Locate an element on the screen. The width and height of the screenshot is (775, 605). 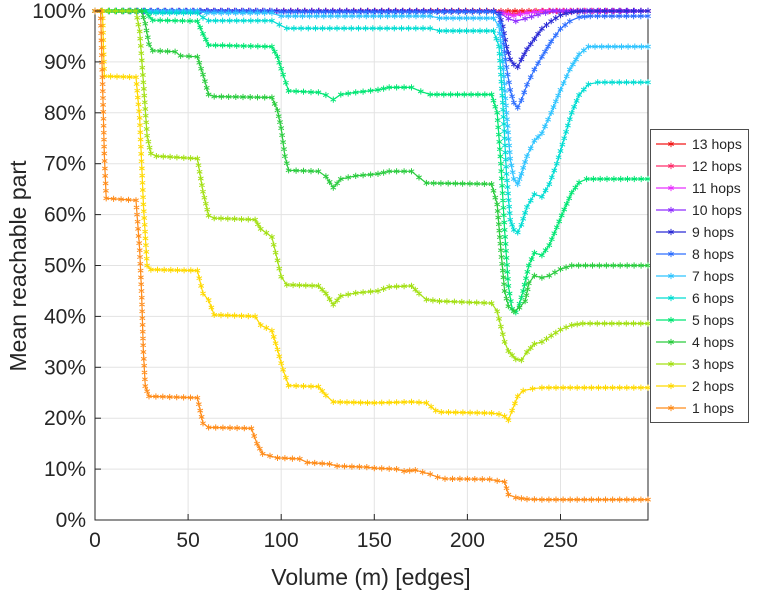
x-tick-label: 200 is located at coordinates (467, 540).